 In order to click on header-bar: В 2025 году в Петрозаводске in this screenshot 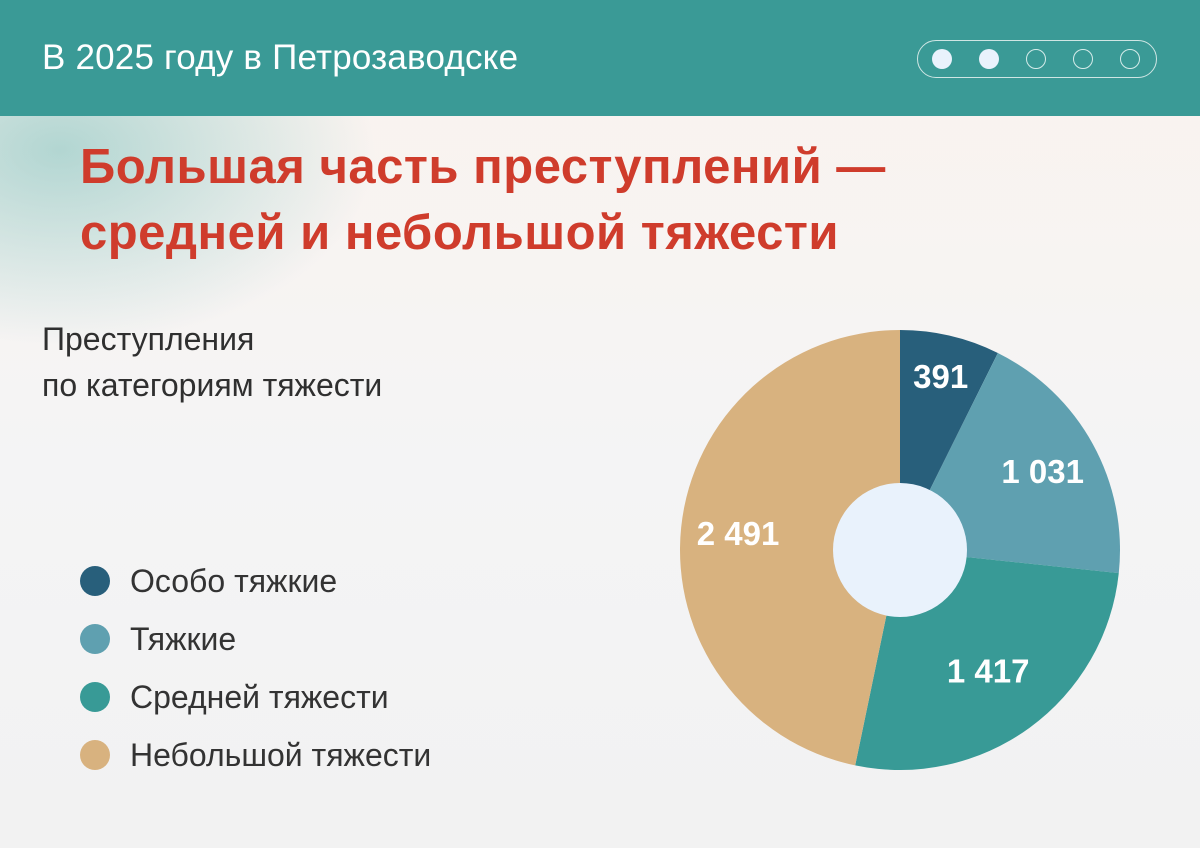, I will do `click(600, 58)`.